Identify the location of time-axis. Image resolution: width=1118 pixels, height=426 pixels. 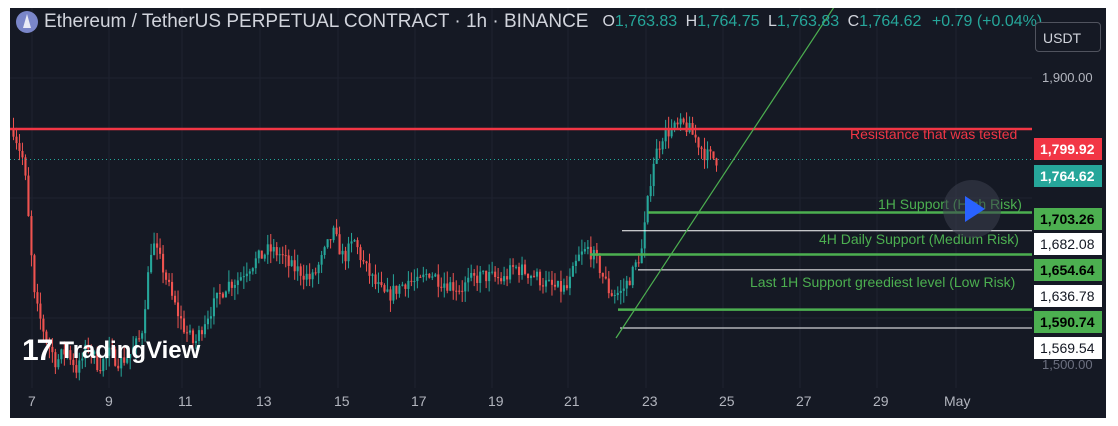
(558, 403).